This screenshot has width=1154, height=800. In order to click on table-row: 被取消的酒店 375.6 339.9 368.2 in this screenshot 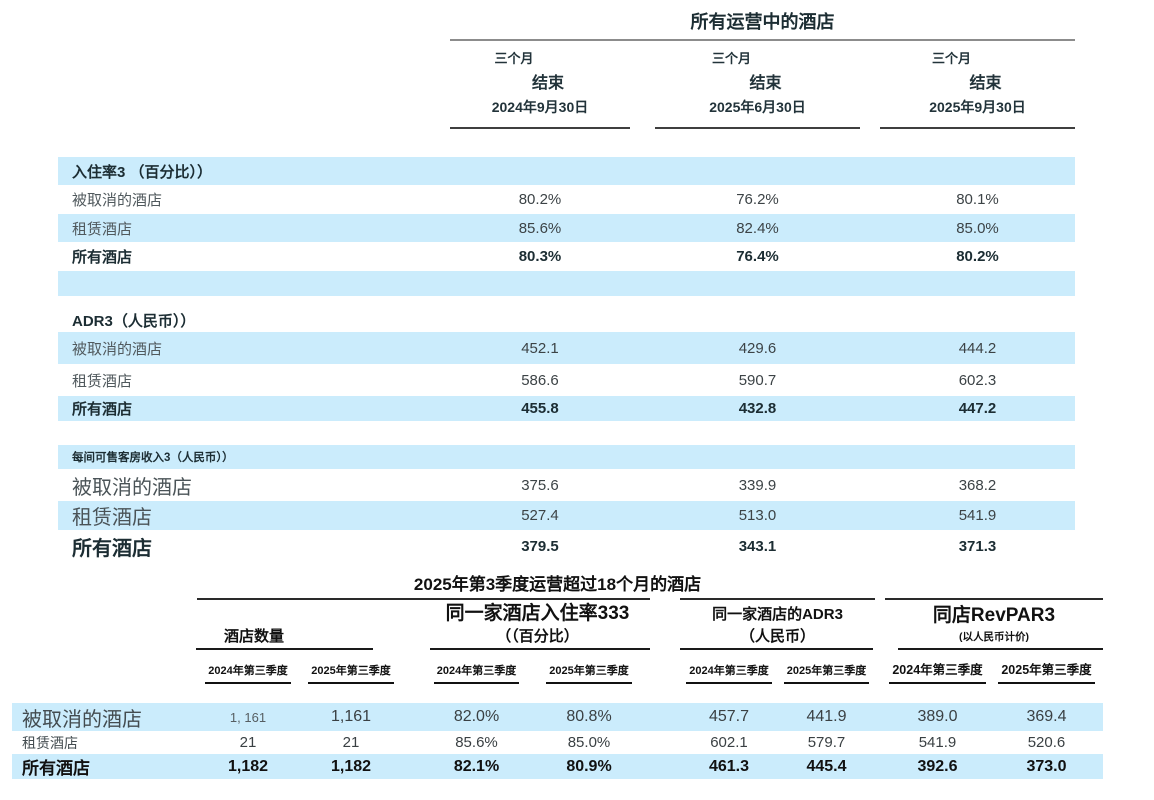, I will do `click(566, 485)`.